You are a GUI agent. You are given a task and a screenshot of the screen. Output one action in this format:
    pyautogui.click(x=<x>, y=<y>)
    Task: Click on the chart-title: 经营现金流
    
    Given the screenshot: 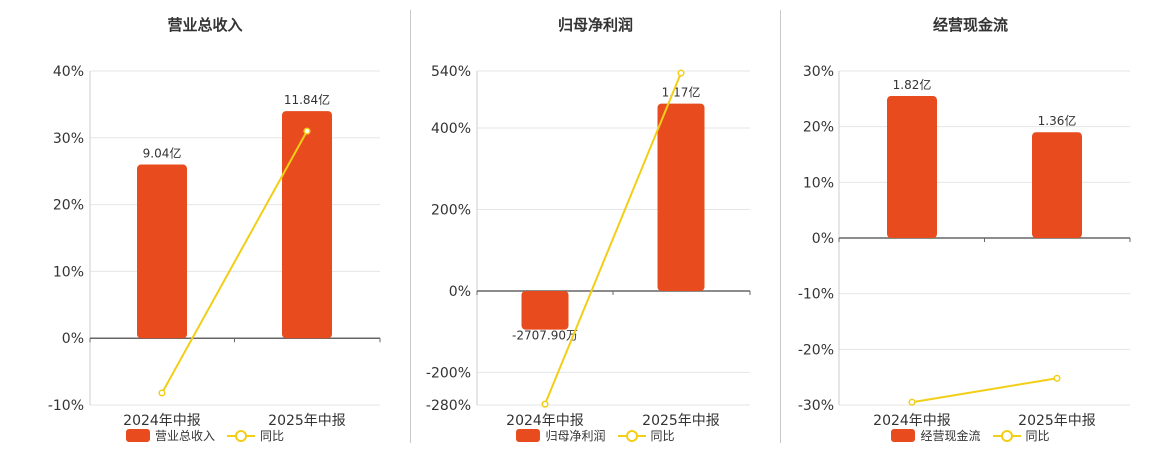 What is the action you would take?
    pyautogui.click(x=970, y=25)
    